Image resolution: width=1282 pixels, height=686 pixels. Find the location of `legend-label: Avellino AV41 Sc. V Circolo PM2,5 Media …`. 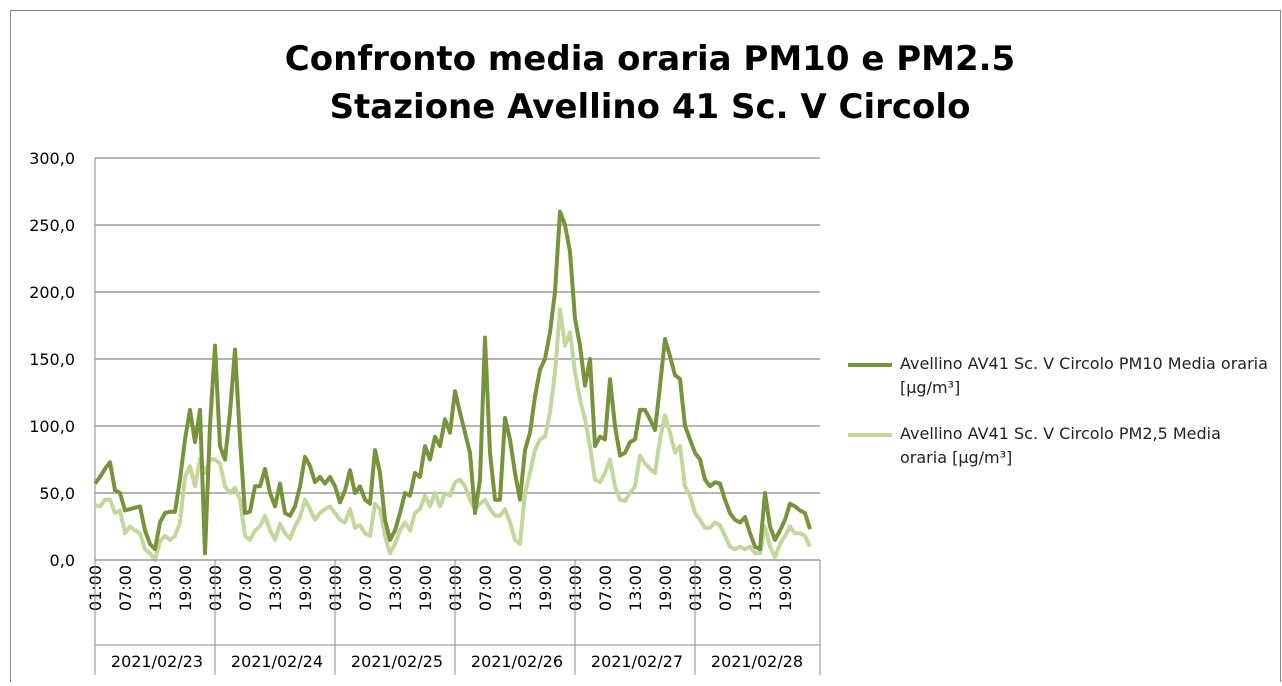

legend-label: Avellino AV41 Sc. V Circolo PM2,5 Media … is located at coordinates (1060, 445).